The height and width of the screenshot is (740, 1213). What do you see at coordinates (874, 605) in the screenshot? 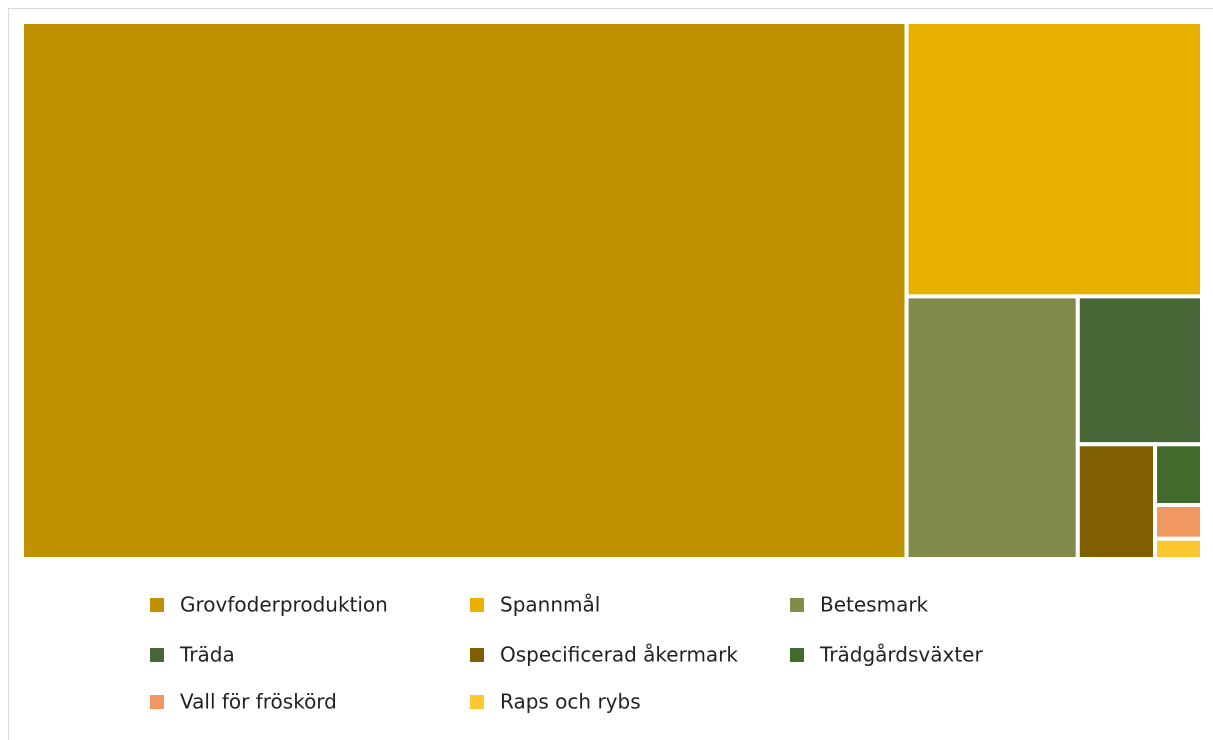
I see `legend-label: Betesmark` at bounding box center [874, 605].